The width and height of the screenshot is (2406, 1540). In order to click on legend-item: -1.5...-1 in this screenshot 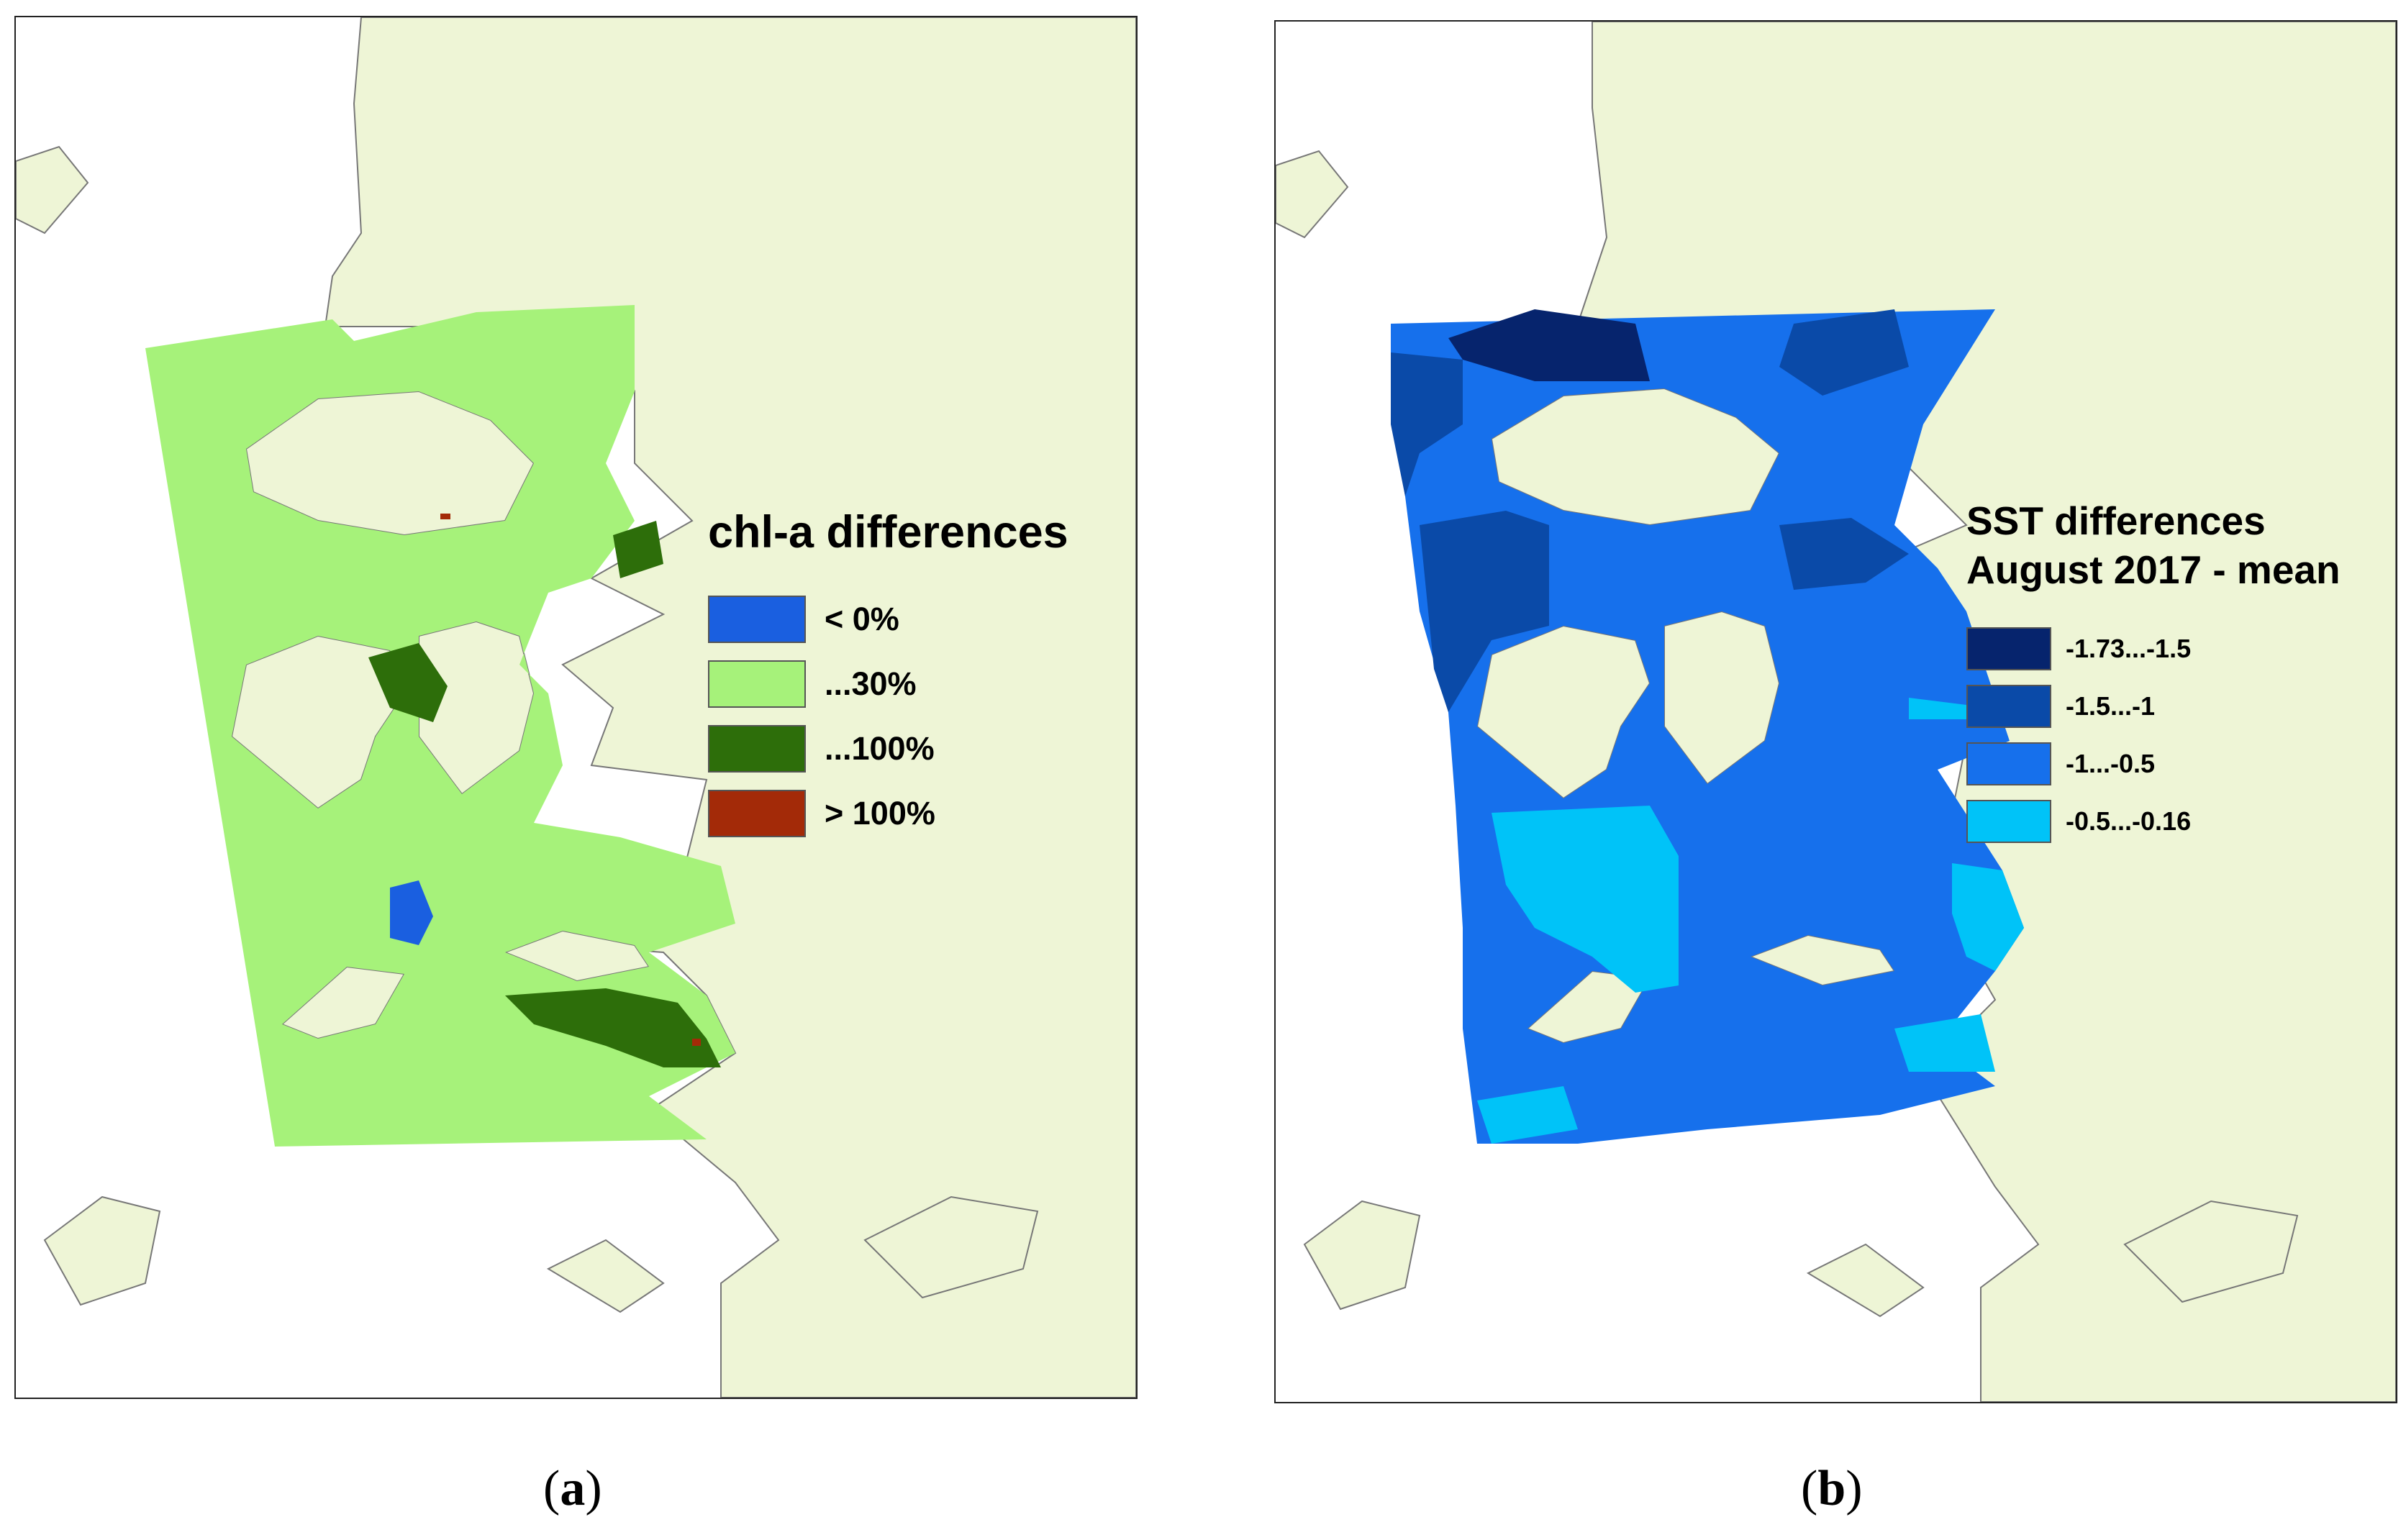, I will do `click(2153, 707)`.